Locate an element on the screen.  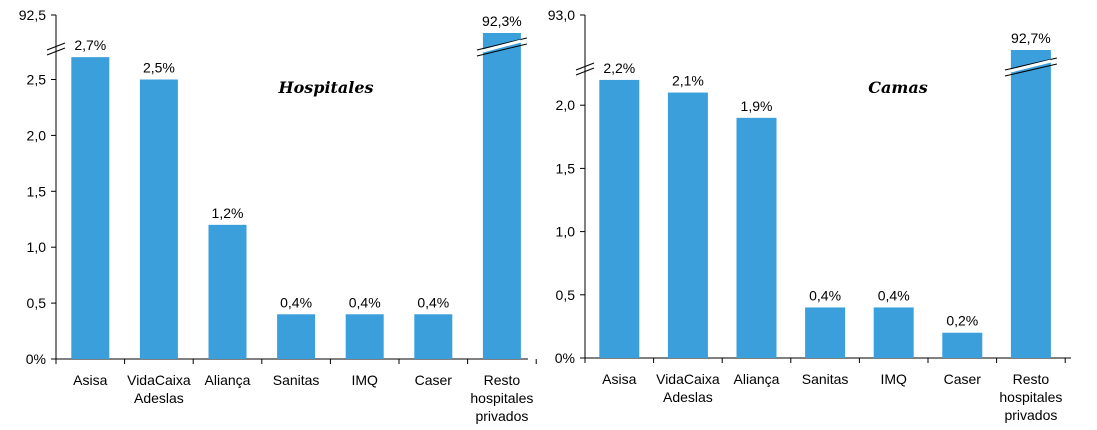
hospitales-category-label: IMQ is located at coordinates (364, 380).